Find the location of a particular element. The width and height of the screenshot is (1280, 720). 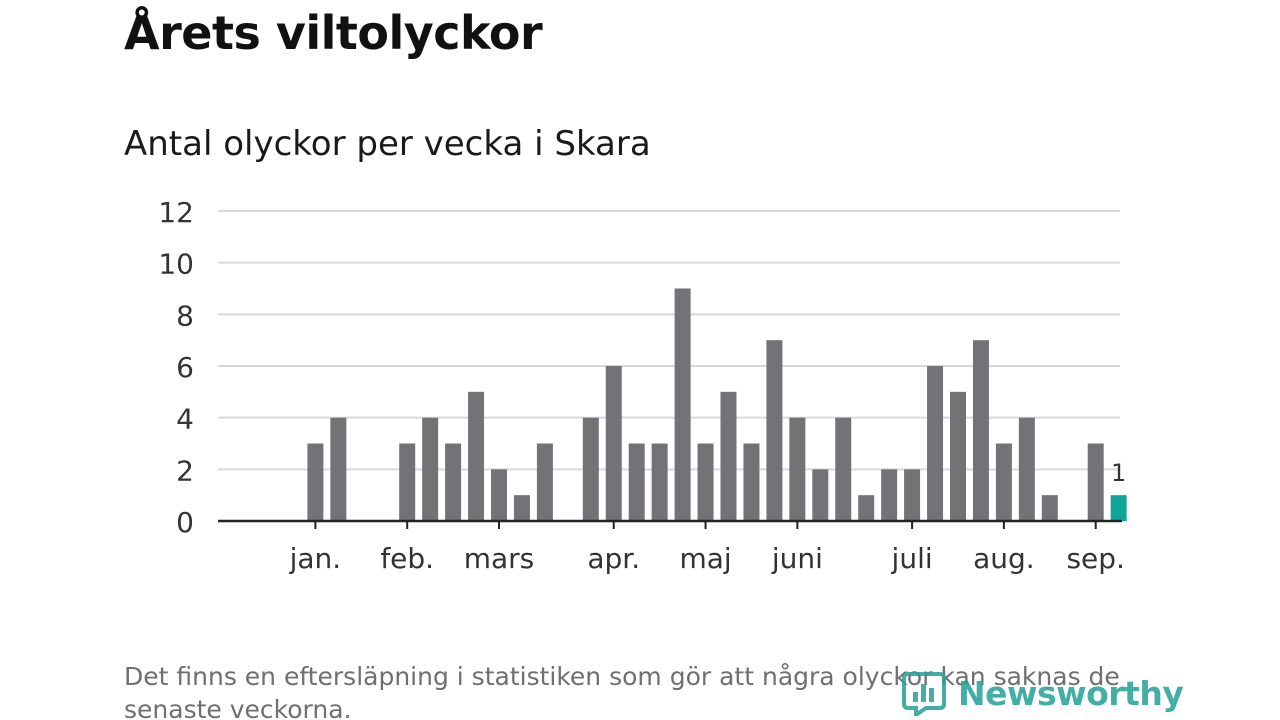

y-tick-label: 12 is located at coordinates (176, 212).